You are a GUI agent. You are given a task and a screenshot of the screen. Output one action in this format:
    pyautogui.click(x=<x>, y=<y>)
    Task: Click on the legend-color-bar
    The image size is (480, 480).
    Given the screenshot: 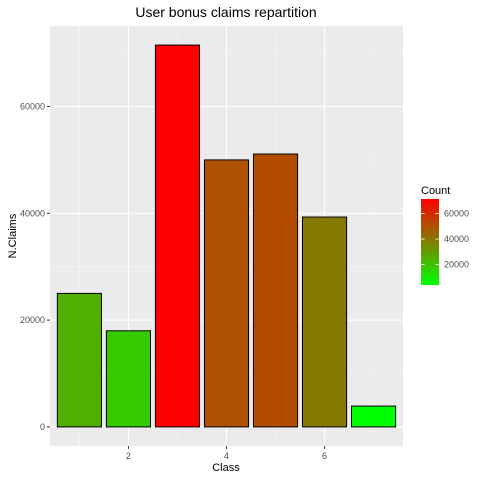 What is the action you would take?
    pyautogui.click(x=430, y=242)
    